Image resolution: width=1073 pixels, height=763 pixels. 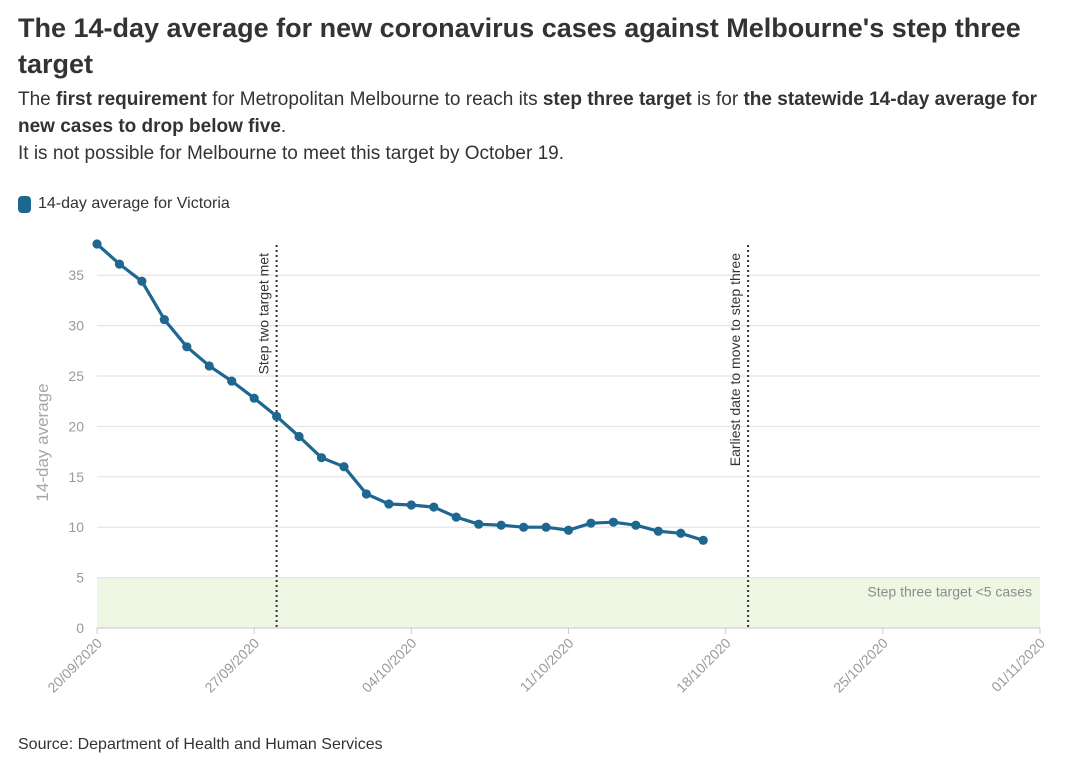 What do you see at coordinates (735, 359) in the screenshot?
I see `annotation-label: Earliest date to move to step three` at bounding box center [735, 359].